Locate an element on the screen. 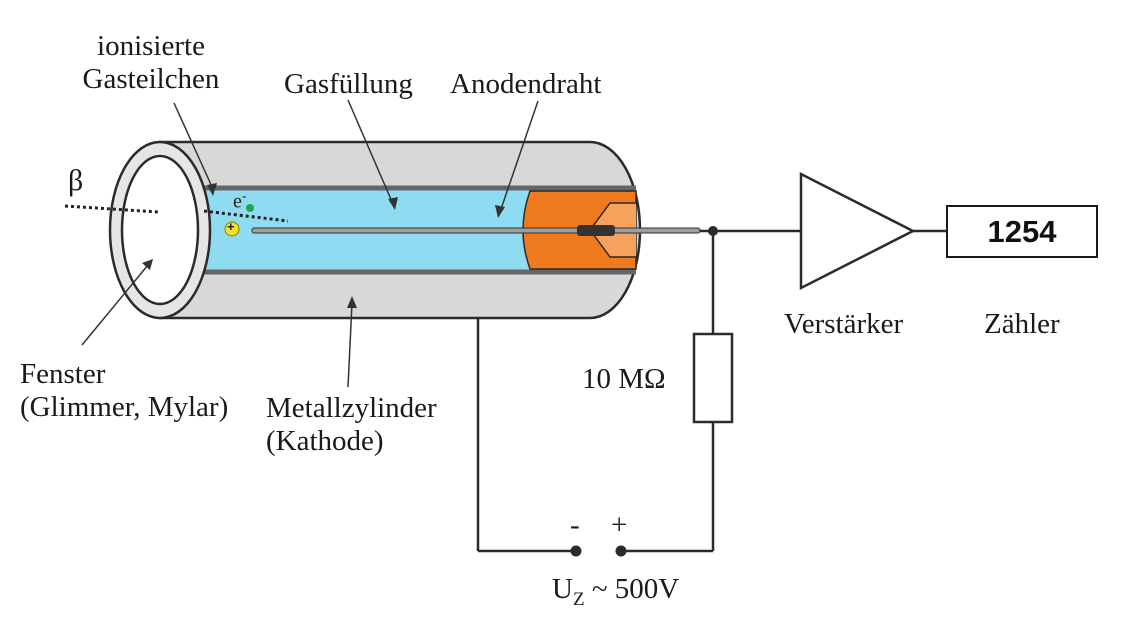  electron-letter: e is located at coordinates (237, 201).